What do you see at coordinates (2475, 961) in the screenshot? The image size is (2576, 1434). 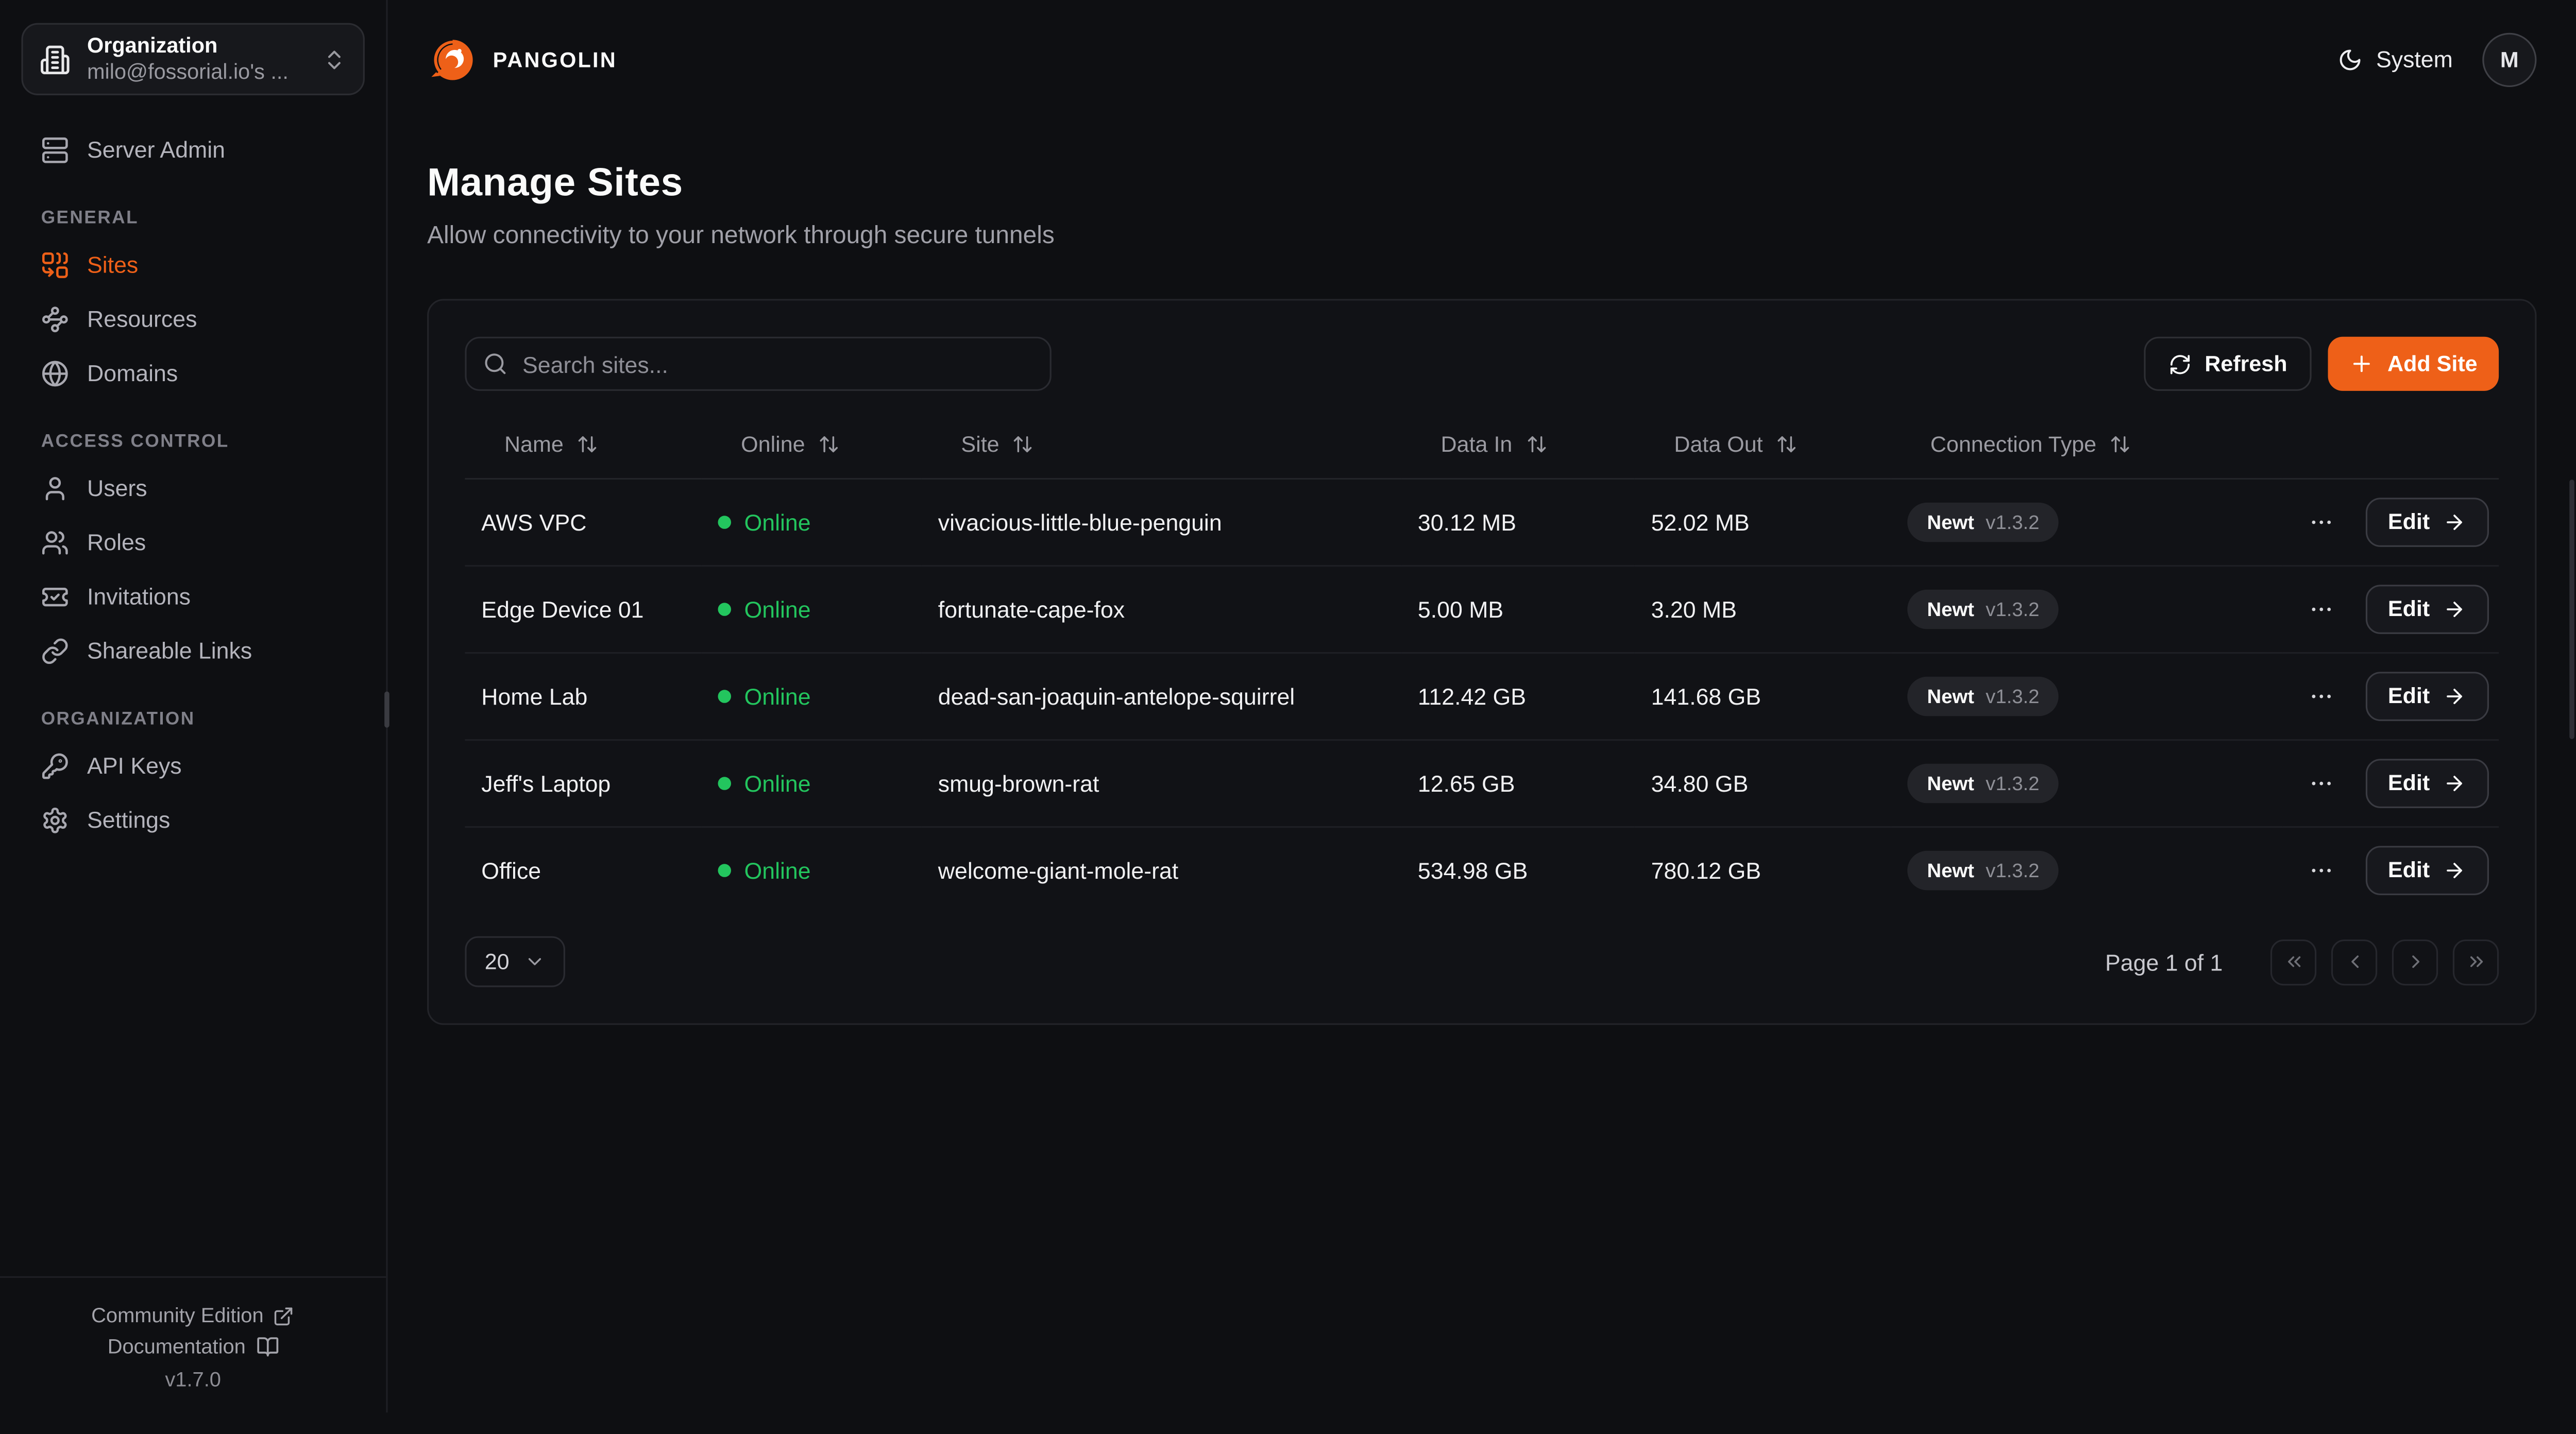 I see `last-page-button` at bounding box center [2475, 961].